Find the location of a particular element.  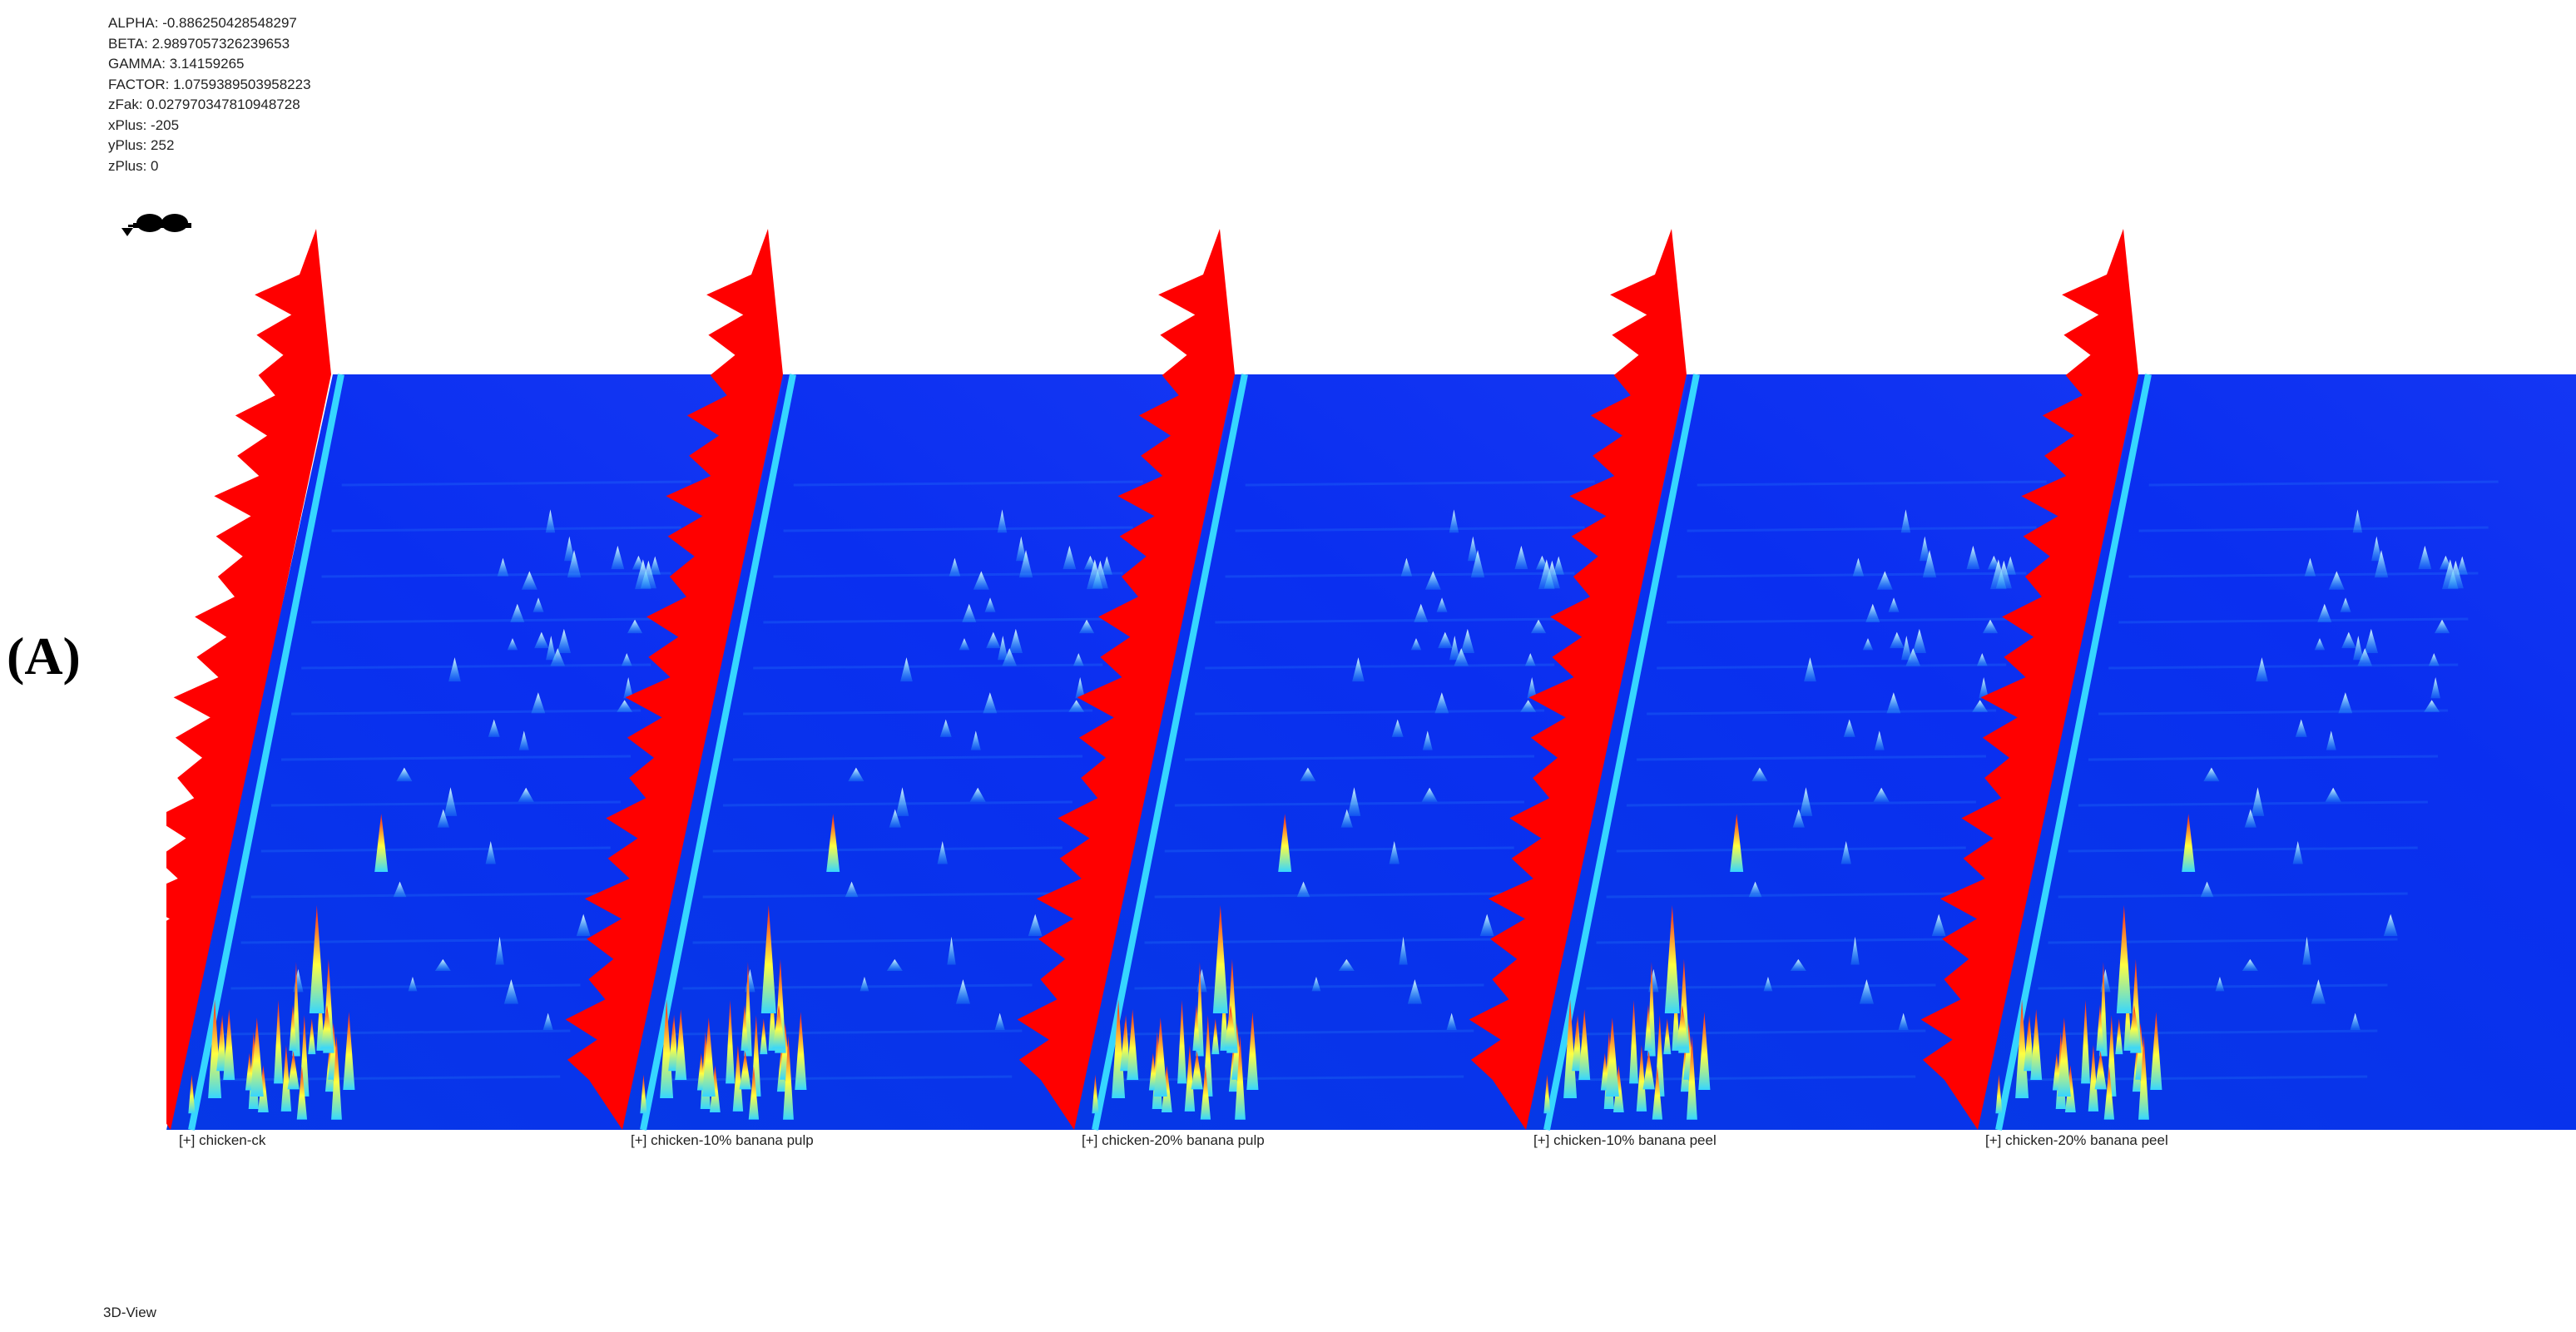

param-zfak: zFak: 0.027970347810948728 is located at coordinates (204, 104).